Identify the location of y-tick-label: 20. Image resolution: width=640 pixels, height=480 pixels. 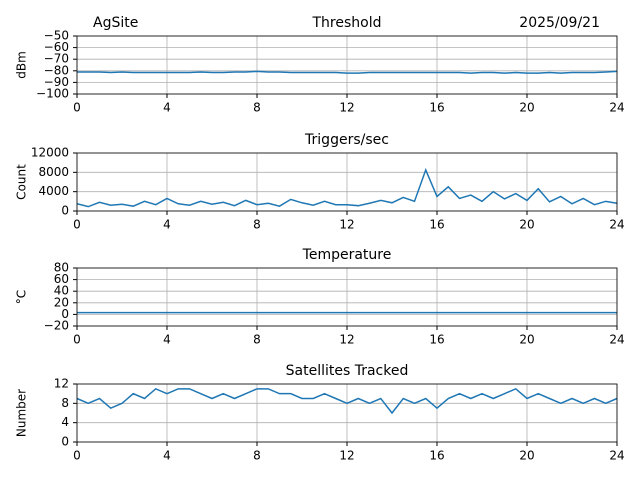
(61, 302).